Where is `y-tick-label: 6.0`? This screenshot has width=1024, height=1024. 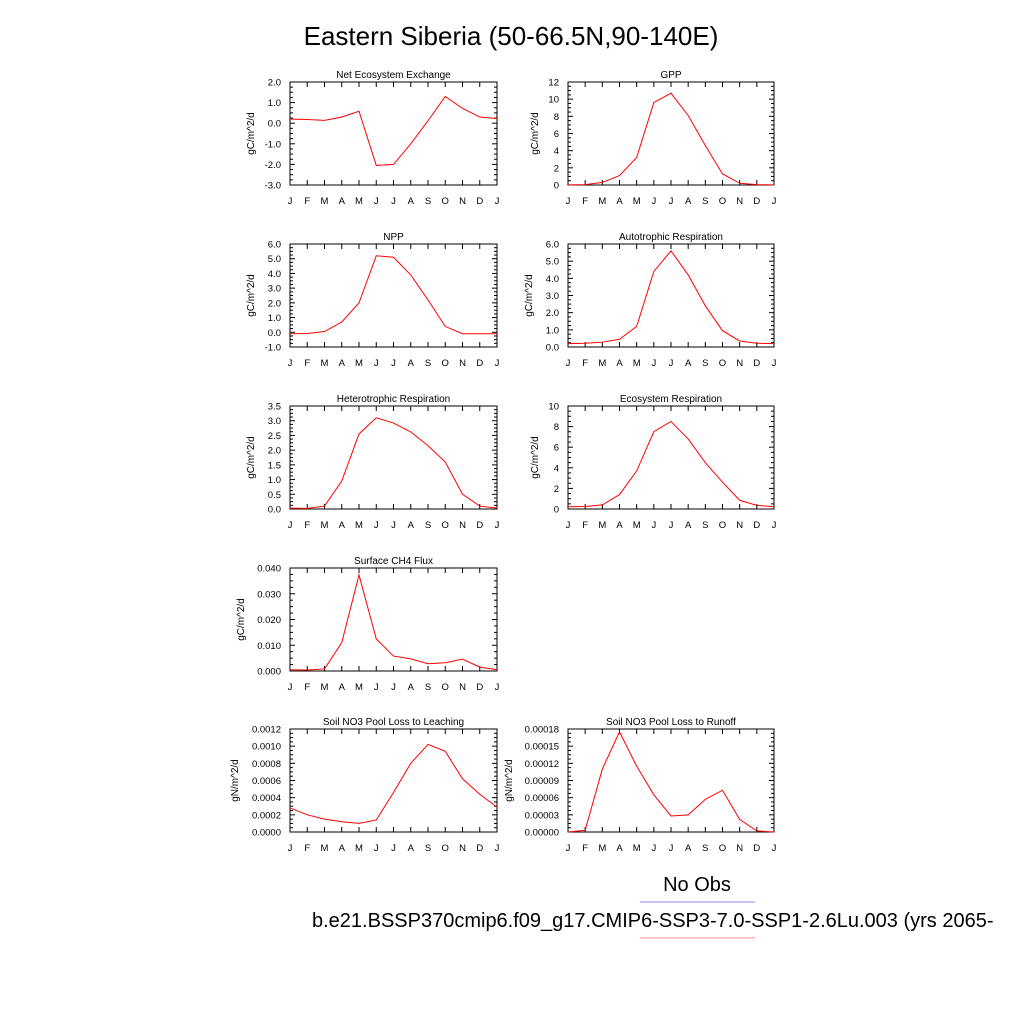
y-tick-label: 6.0 is located at coordinates (274, 245).